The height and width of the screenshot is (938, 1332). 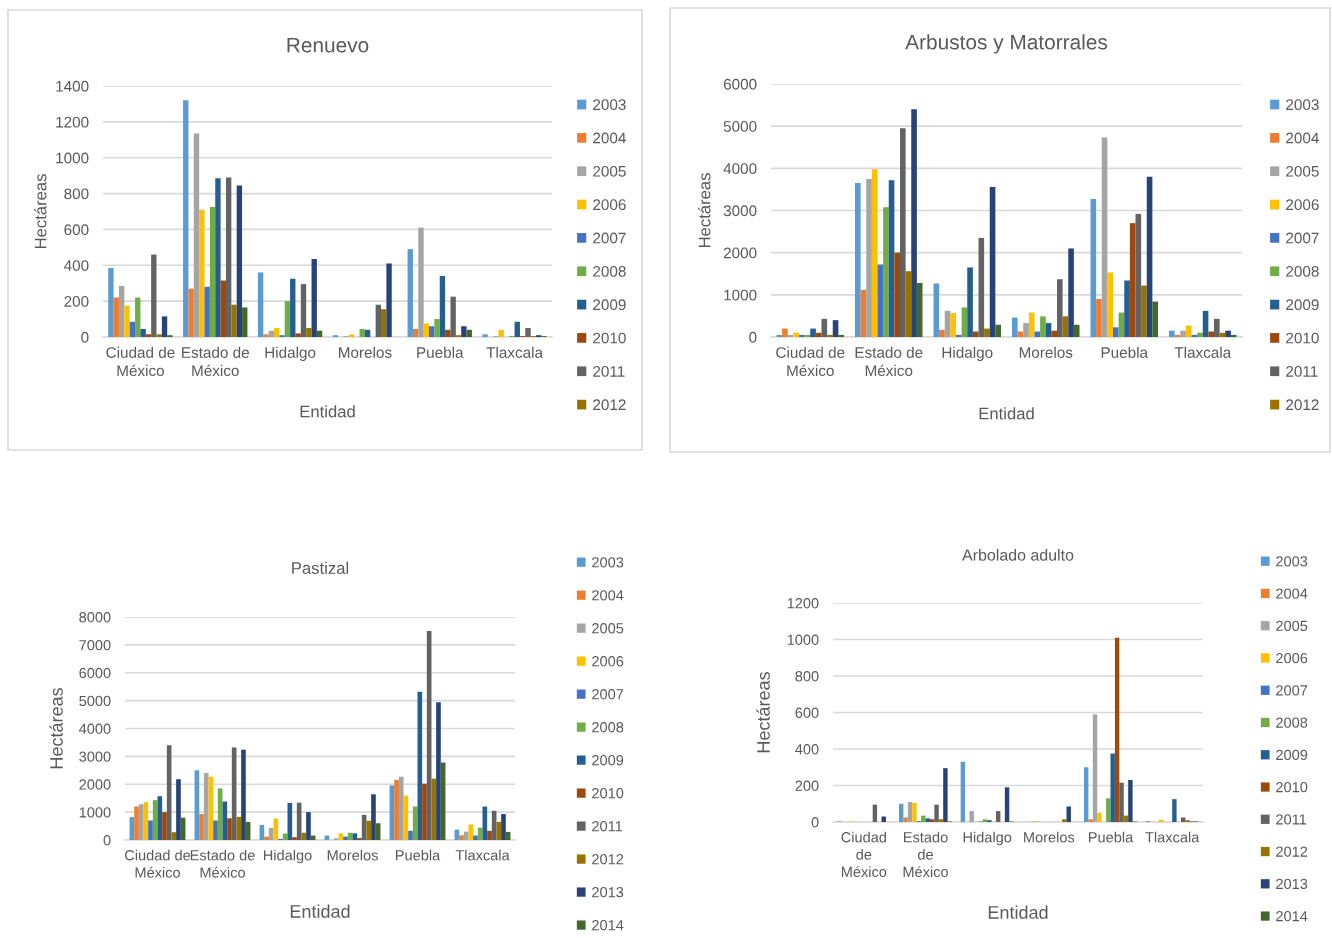 What do you see at coordinates (287, 856) in the screenshot?
I see `x-tick-label: Hidalgo` at bounding box center [287, 856].